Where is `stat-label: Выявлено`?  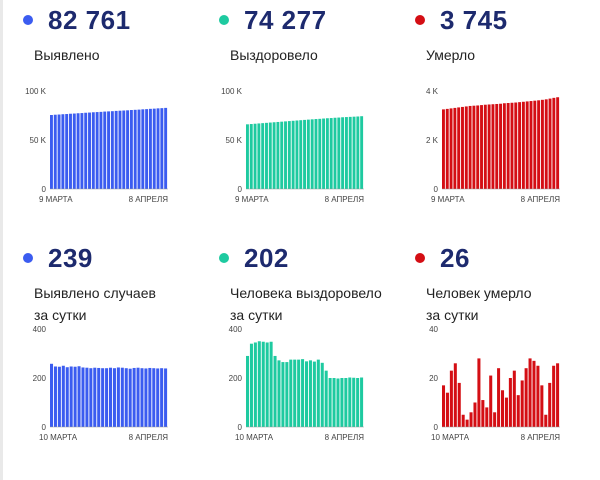
stat-label: Выявлено is located at coordinates (67, 55).